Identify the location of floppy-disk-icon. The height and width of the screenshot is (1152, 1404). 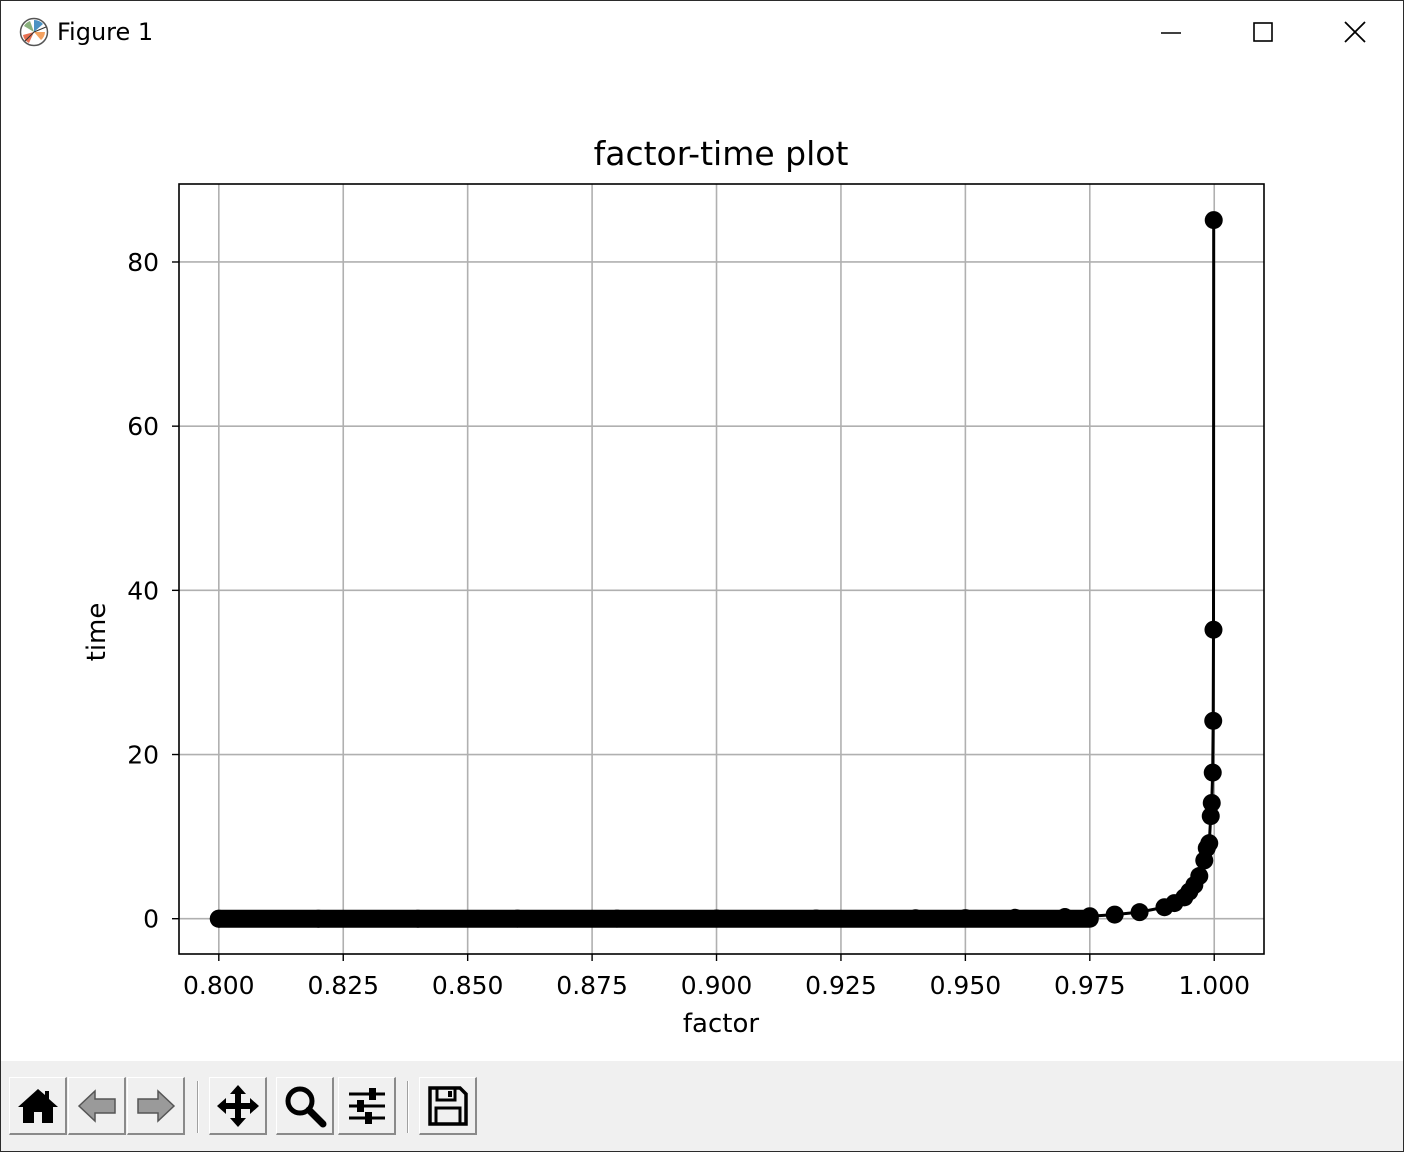
(447, 1105).